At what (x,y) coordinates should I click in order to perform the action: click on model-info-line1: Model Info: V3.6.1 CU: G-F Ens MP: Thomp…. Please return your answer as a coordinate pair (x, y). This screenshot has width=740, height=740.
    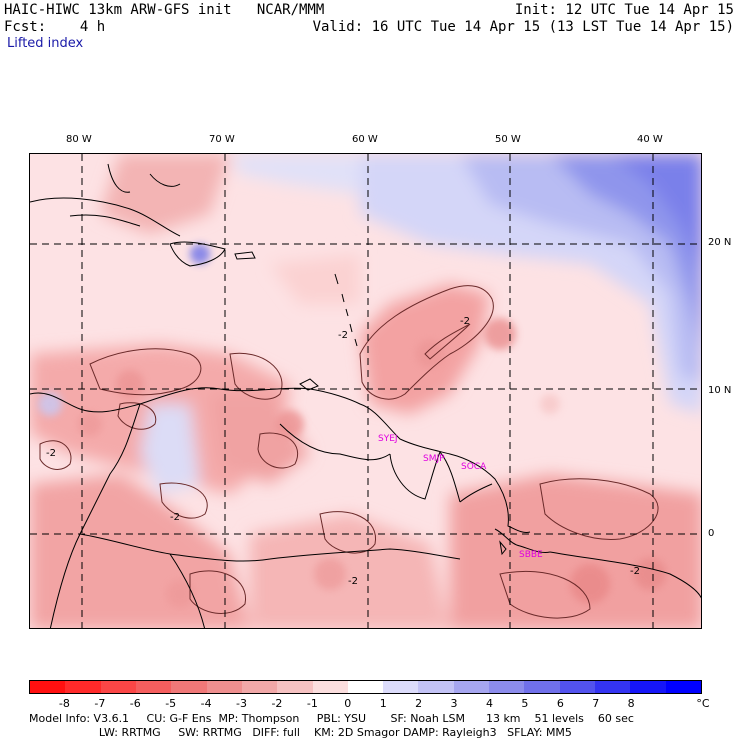
    Looking at the image, I should click on (331, 718).